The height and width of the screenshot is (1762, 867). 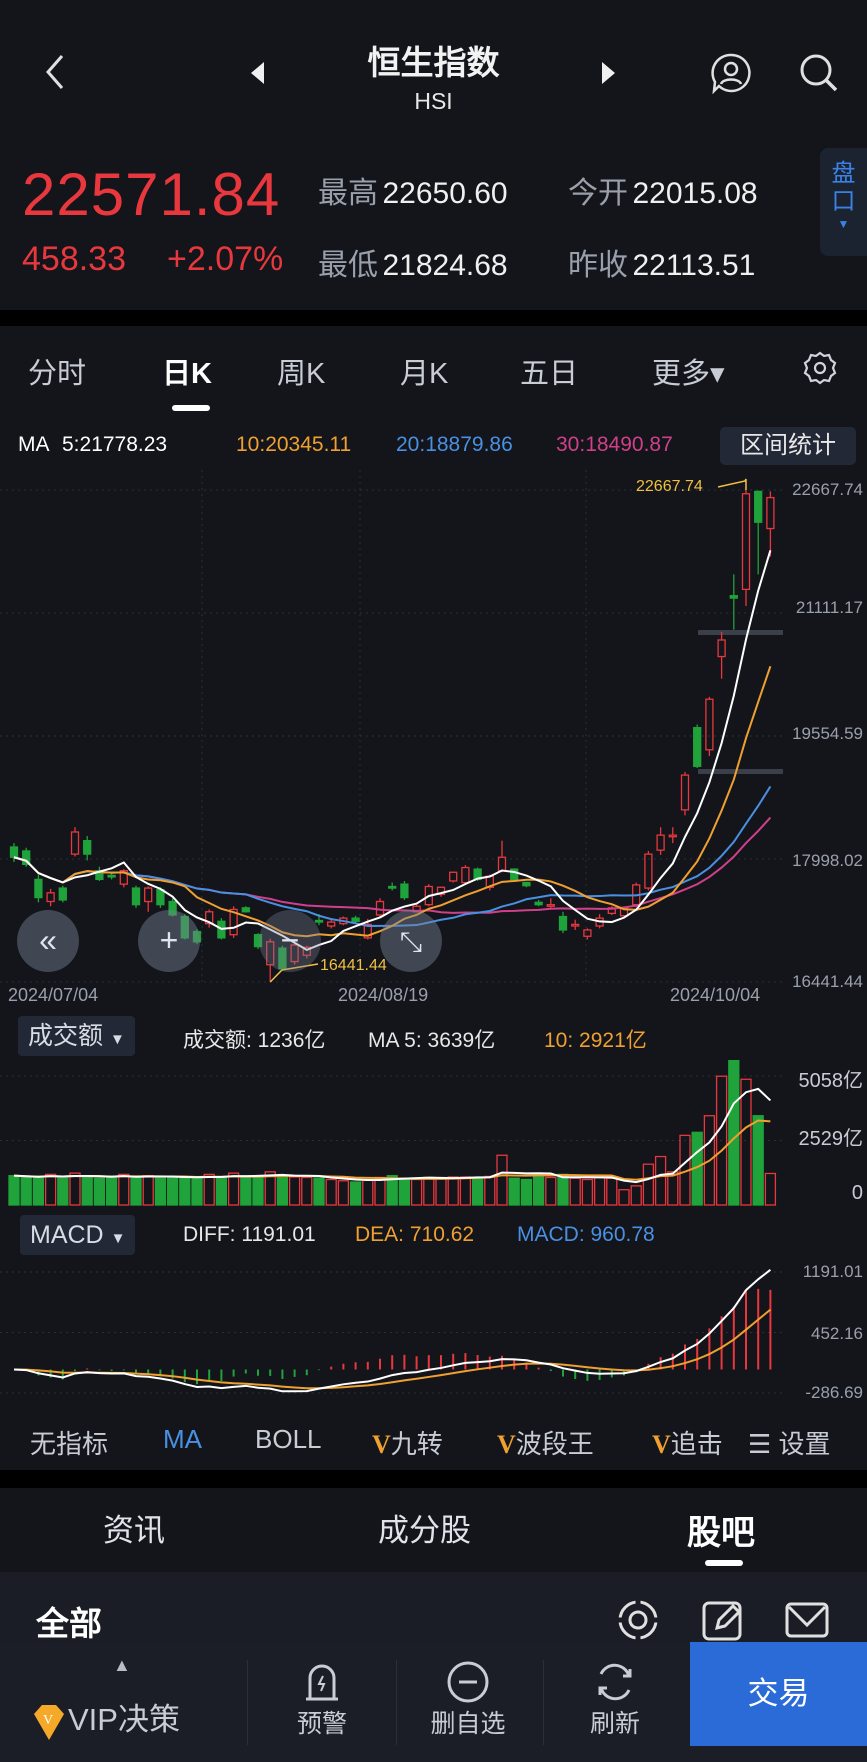 What do you see at coordinates (415, 1234) in the screenshot?
I see `macd-dea: DEA: 710.62` at bounding box center [415, 1234].